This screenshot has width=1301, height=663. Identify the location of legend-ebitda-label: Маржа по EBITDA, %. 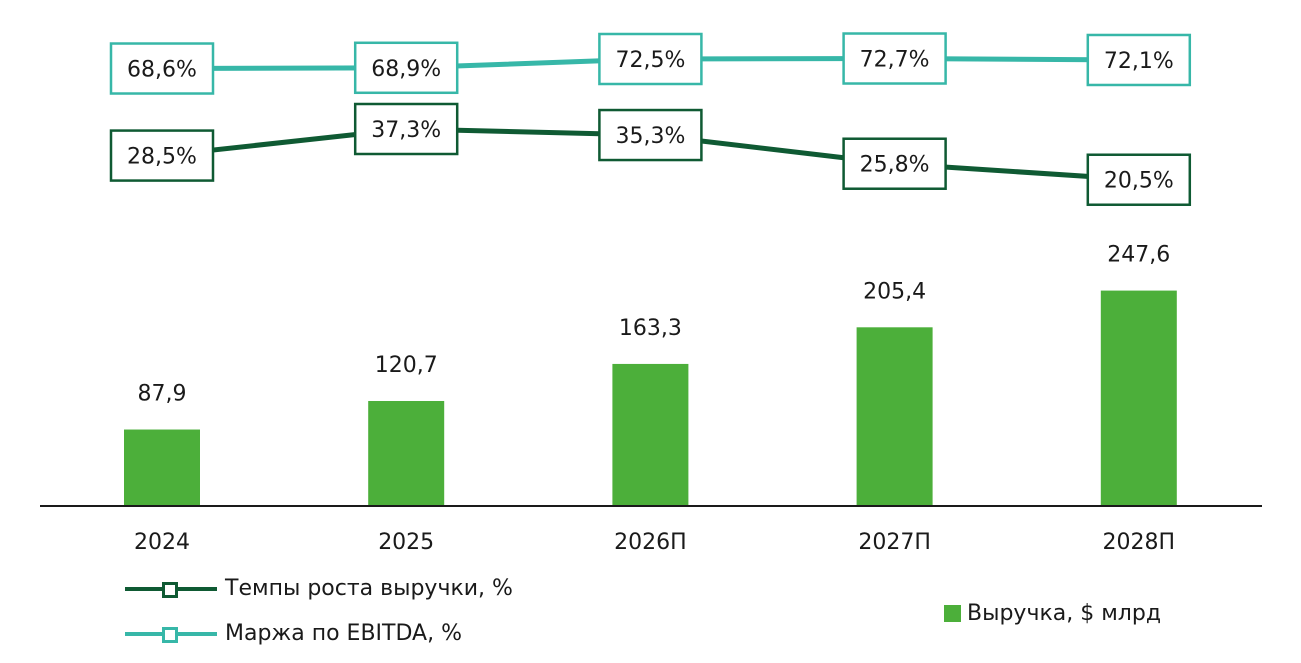
(343, 633).